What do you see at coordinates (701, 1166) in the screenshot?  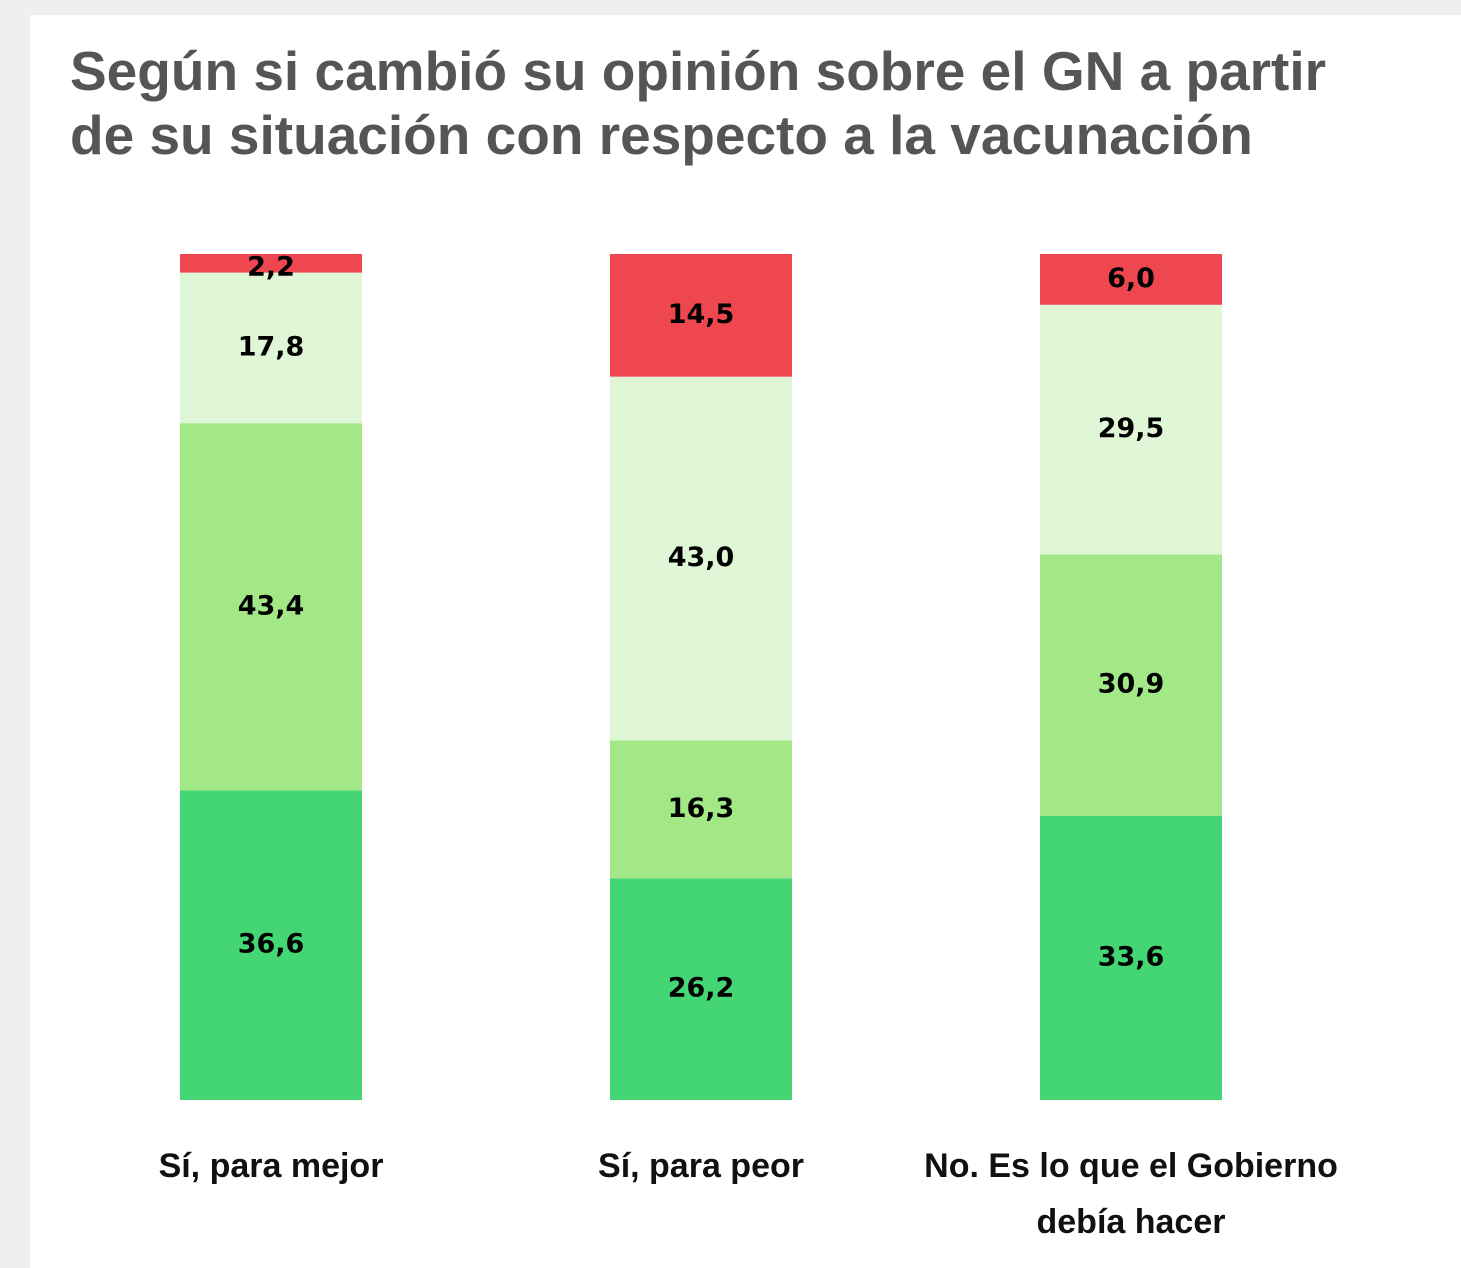 I see `x-tick-label: Sí, para peor` at bounding box center [701, 1166].